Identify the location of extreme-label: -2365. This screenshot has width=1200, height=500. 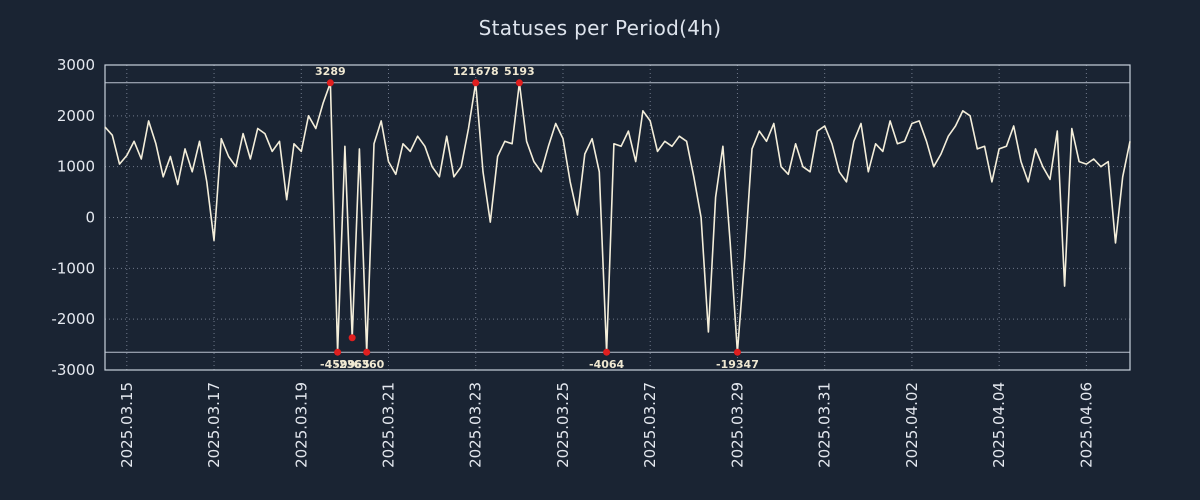
(352, 364).